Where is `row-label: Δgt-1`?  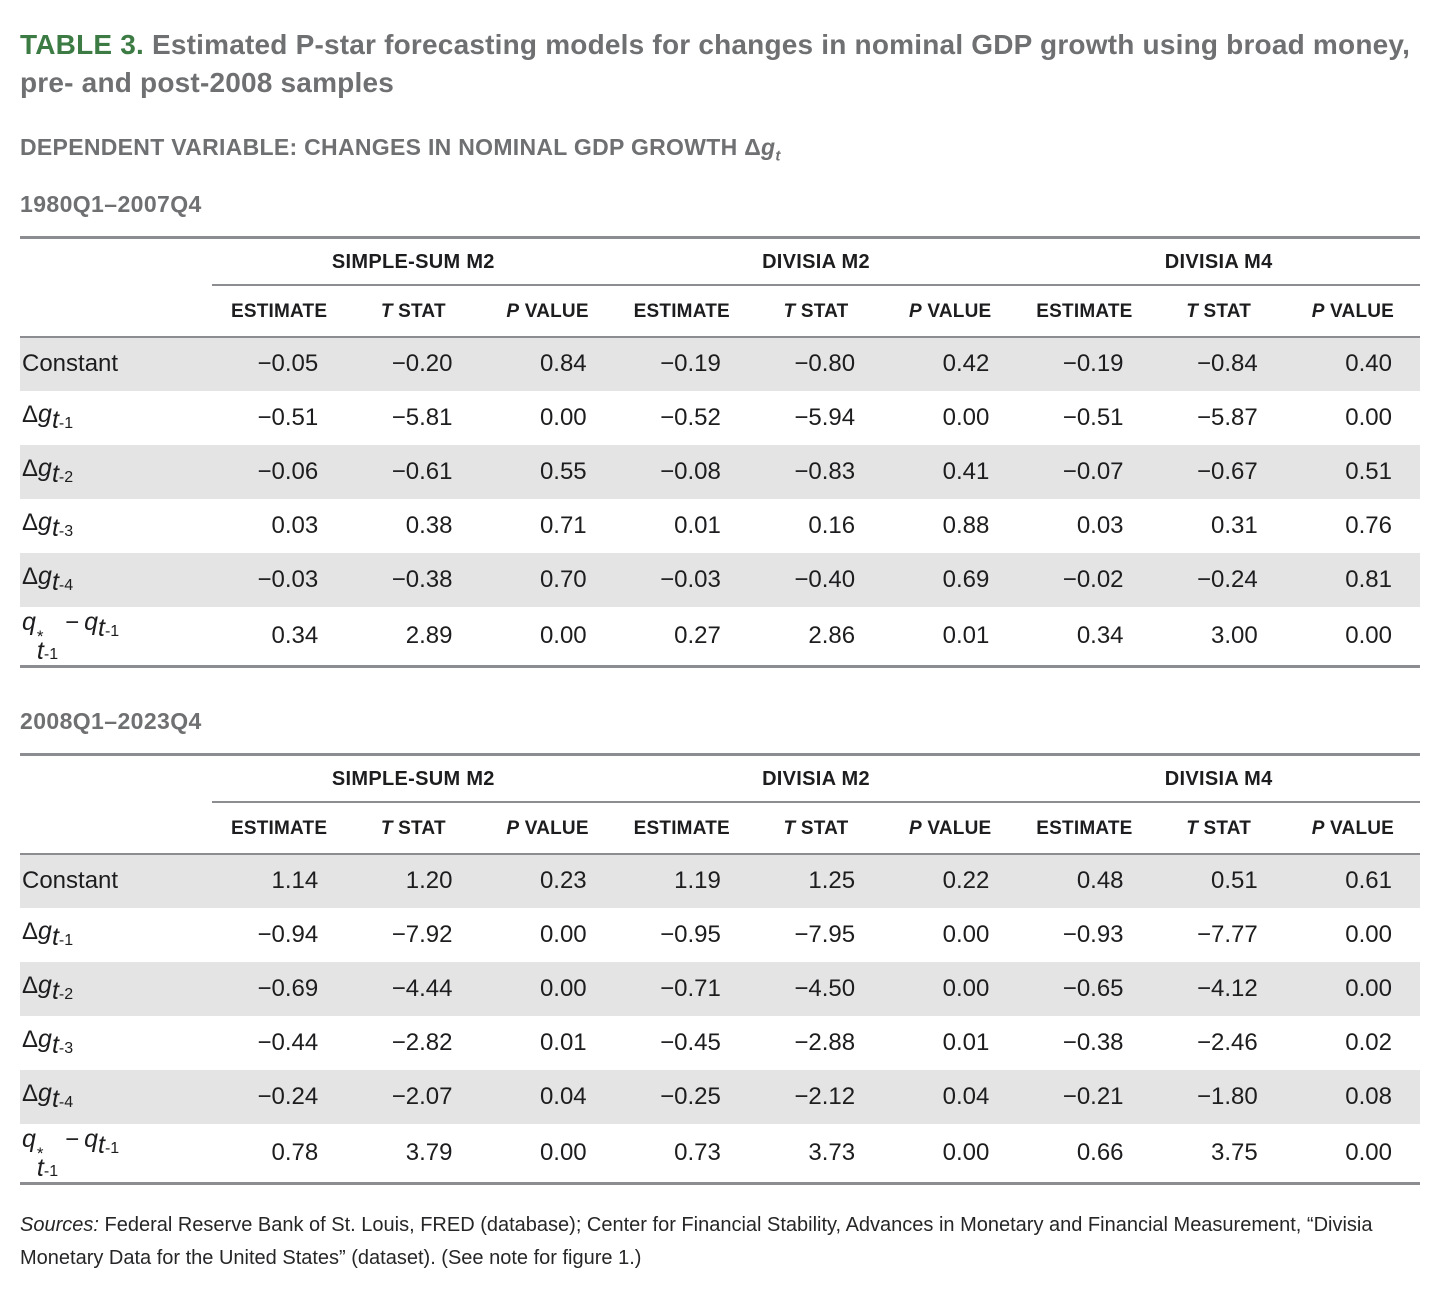 row-label: Δgt-1 is located at coordinates (48, 417).